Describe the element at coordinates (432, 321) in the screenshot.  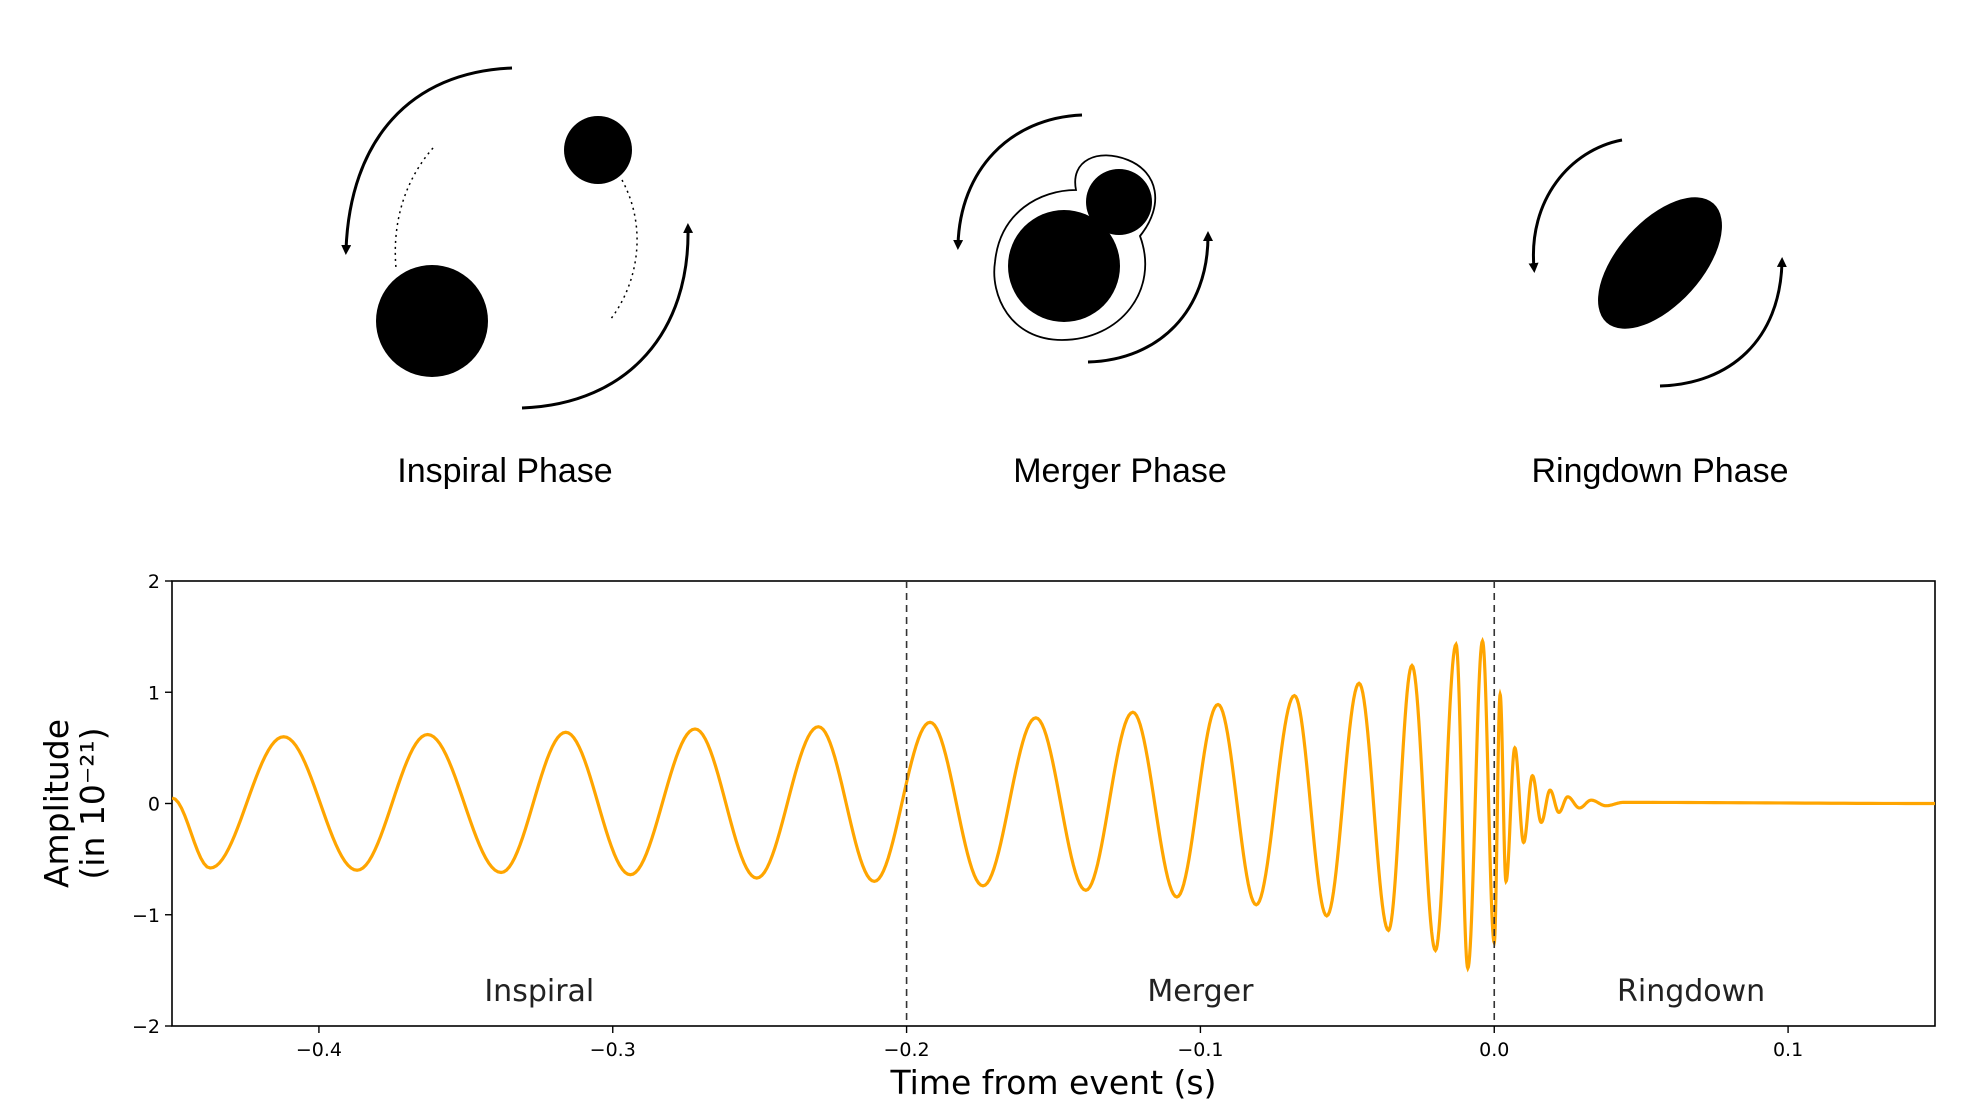
I see `large-black-hole` at that location.